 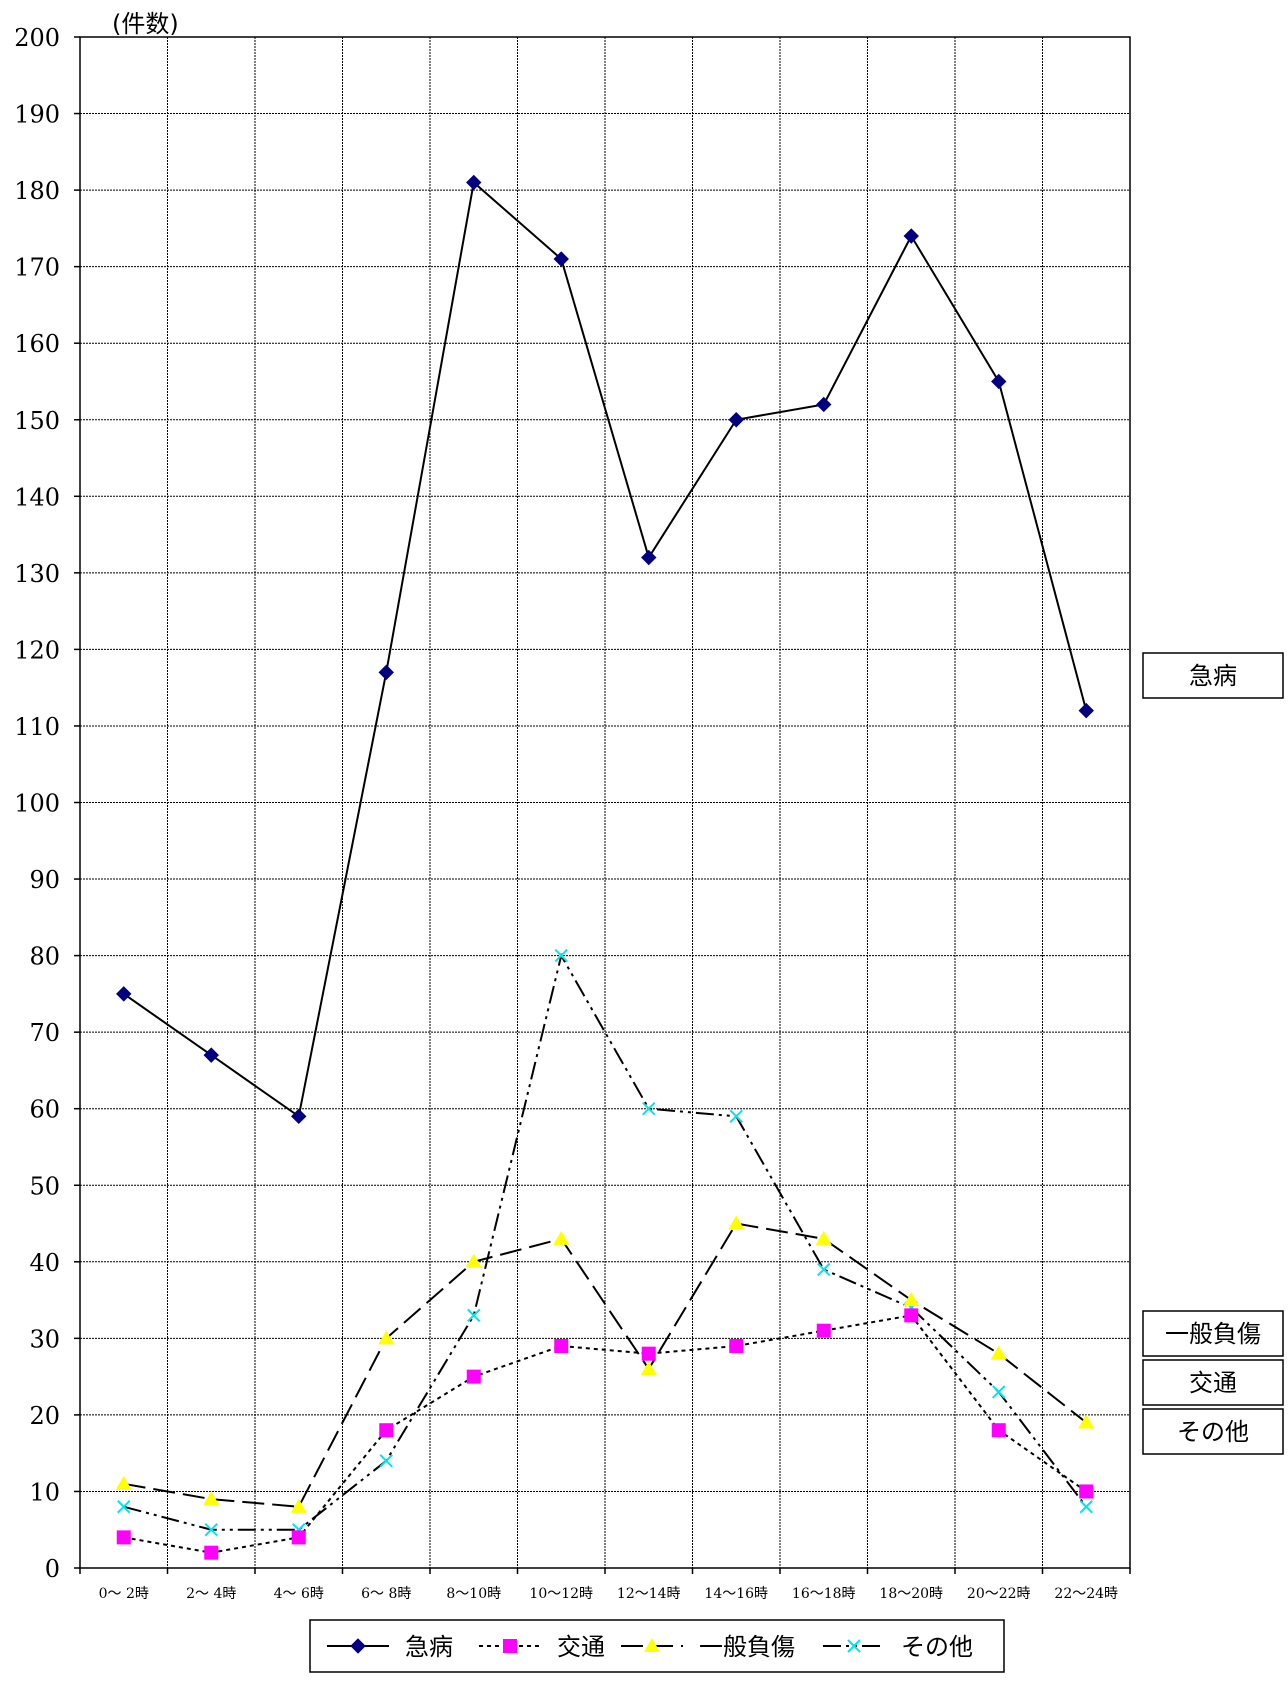 What do you see at coordinates (44, 1110) in the screenshot?
I see `y-tick-label: 60` at bounding box center [44, 1110].